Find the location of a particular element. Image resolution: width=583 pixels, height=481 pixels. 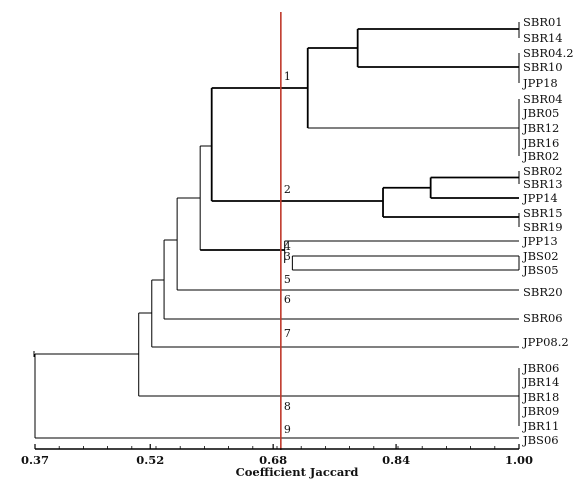

leaf-label: SBR04 is located at coordinates (543, 99).